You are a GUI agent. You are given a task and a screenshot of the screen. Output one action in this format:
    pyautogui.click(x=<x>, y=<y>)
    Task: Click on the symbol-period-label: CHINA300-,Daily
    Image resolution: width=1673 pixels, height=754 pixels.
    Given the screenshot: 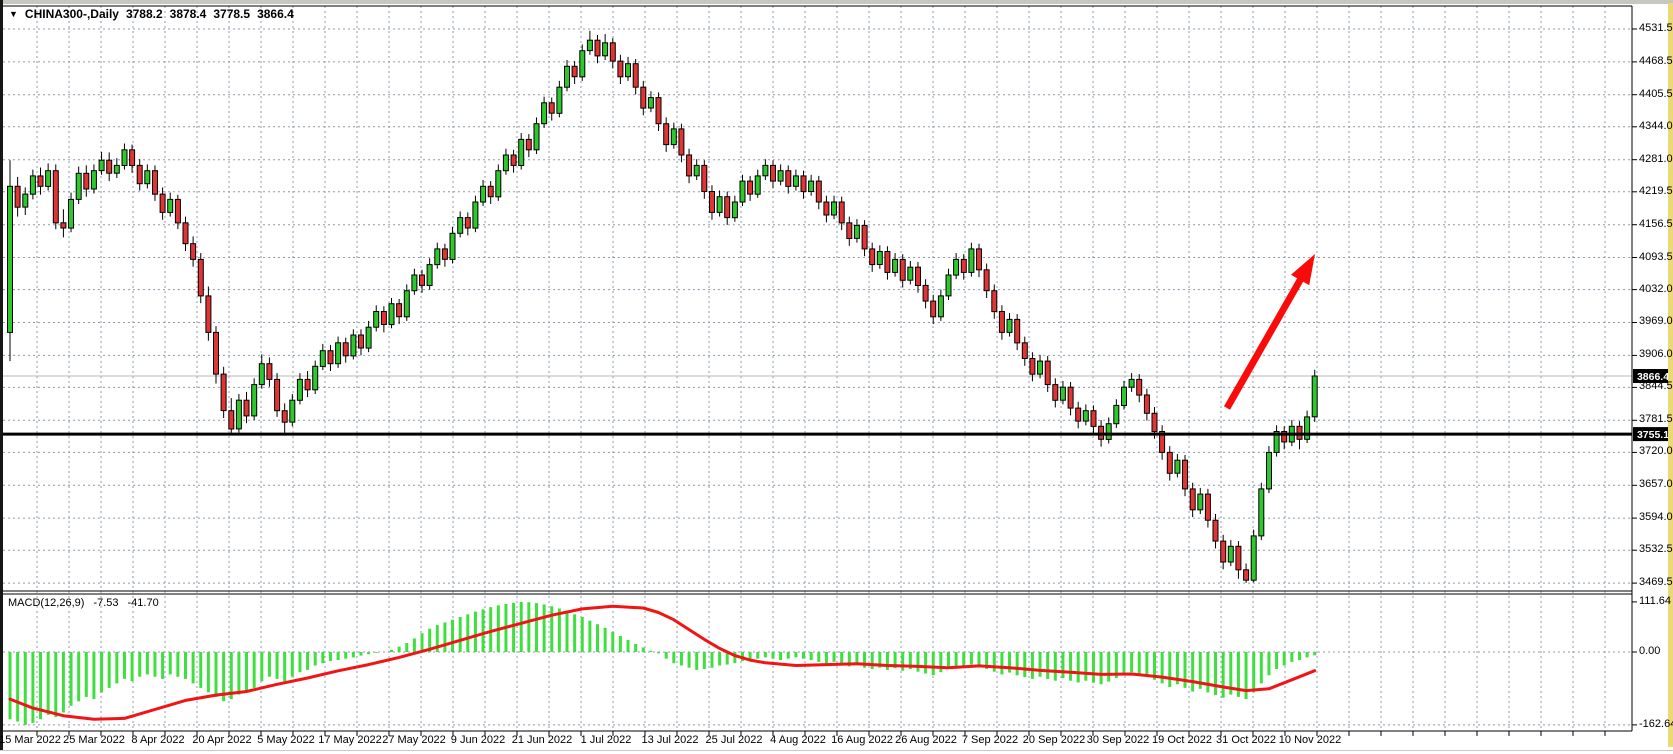 What is the action you would take?
    pyautogui.click(x=71, y=14)
    